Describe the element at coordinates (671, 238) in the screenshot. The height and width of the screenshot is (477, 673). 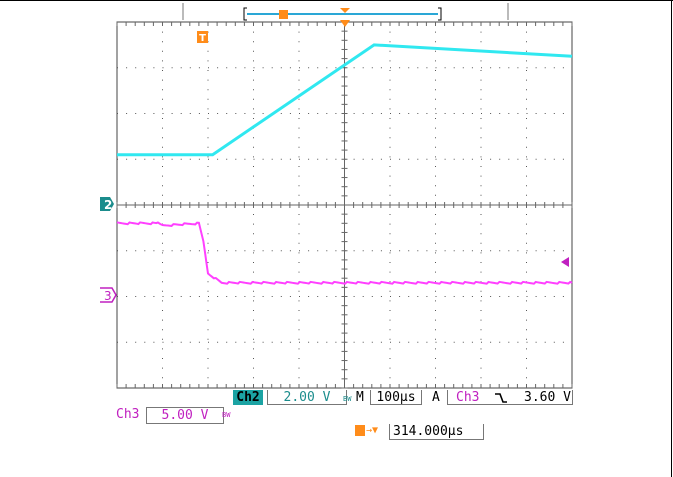
I see `right-border` at that location.